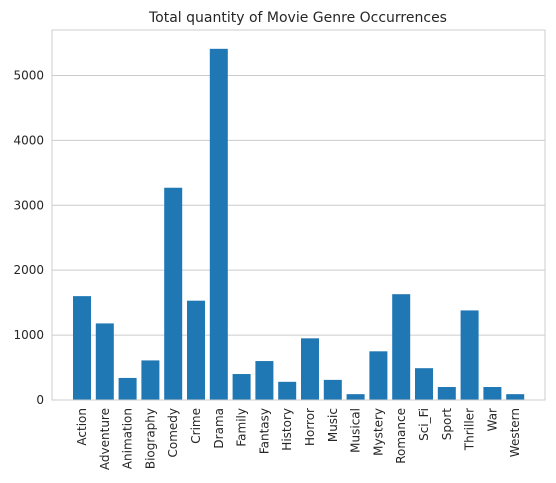  Describe the element at coordinates (196, 426) in the screenshot. I see `x-tick-label: Crime` at that location.